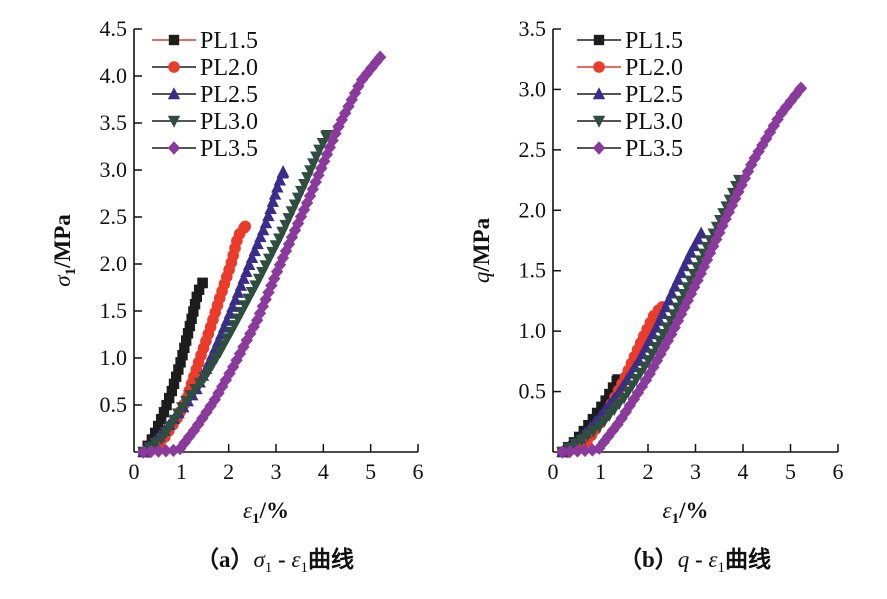 This screenshot has height=599, width=887. I want to click on legend-item-PL2.0: PL2.0, so click(205, 68).